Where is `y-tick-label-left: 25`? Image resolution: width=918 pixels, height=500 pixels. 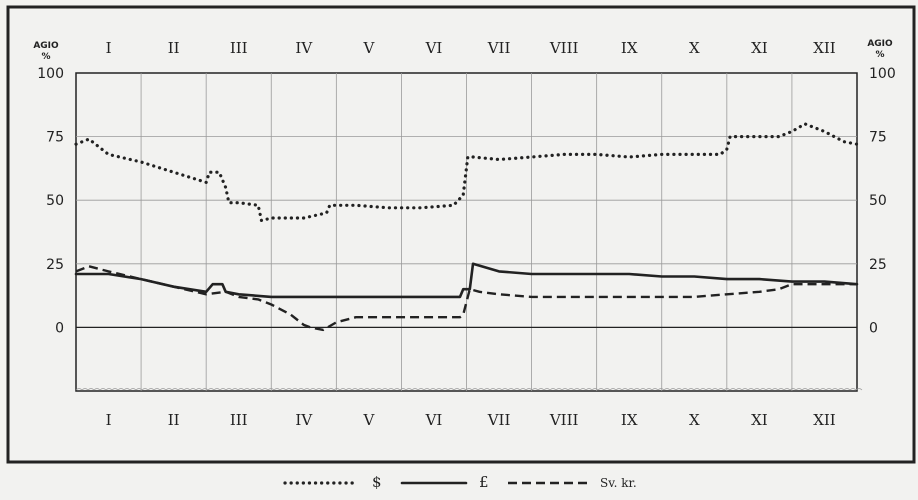 y-tick-label-left: 25 is located at coordinates (55, 265).